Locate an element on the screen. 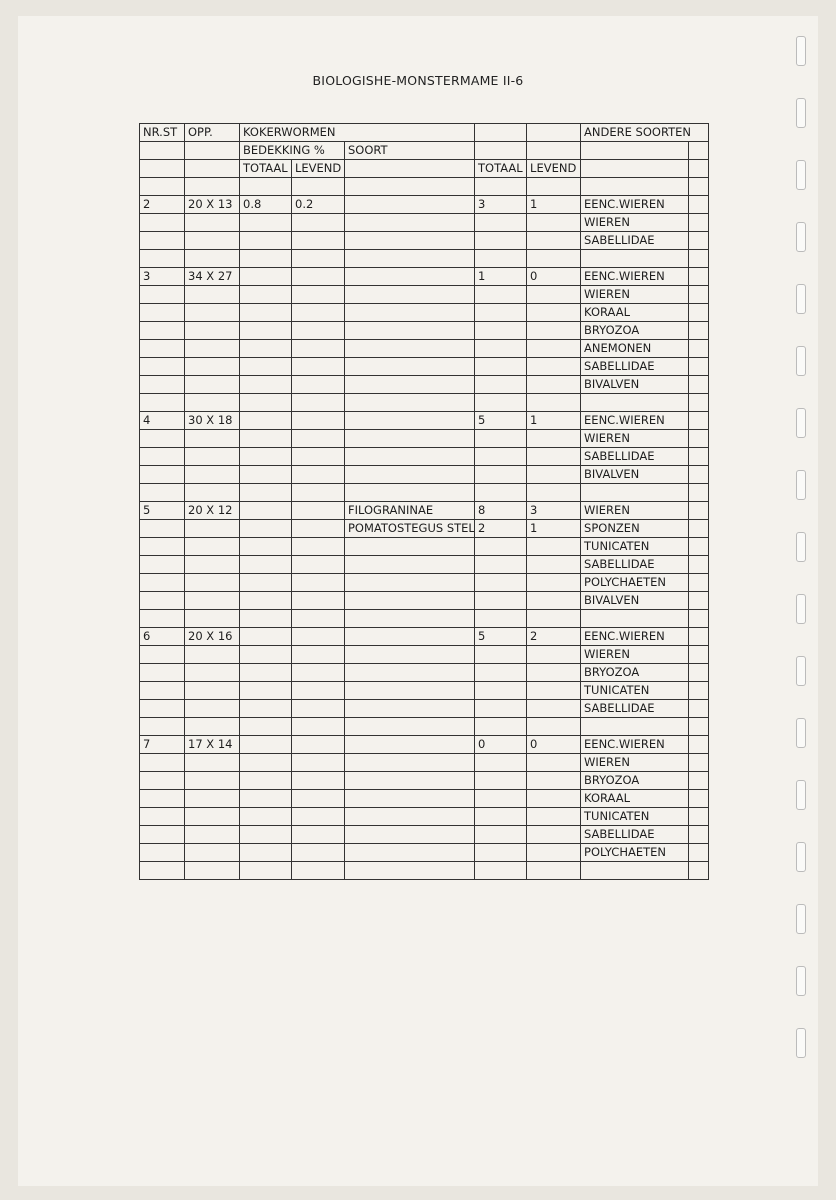 Image resolution: width=836 pixels, height=1200 pixels. table-row: SABELLIDAE is located at coordinates (424, 564).